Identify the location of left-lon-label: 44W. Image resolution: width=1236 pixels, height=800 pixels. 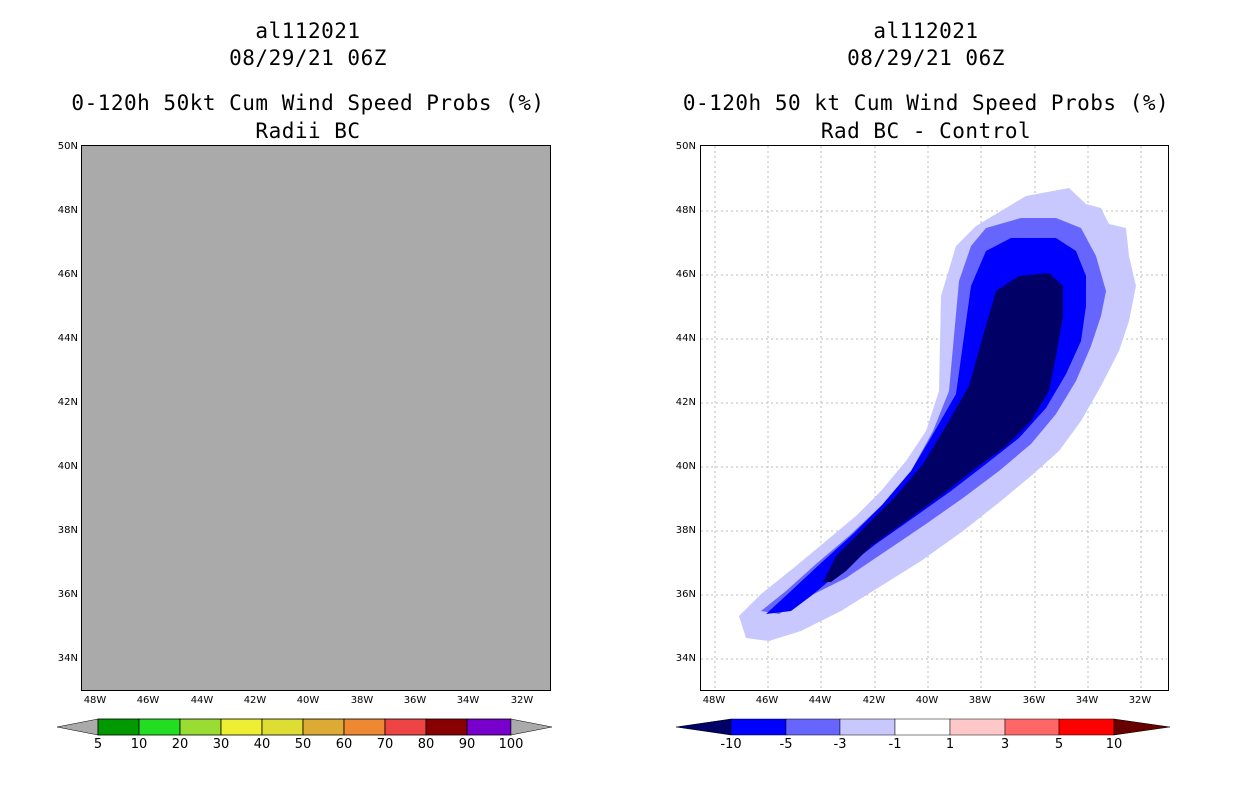
(202, 700).